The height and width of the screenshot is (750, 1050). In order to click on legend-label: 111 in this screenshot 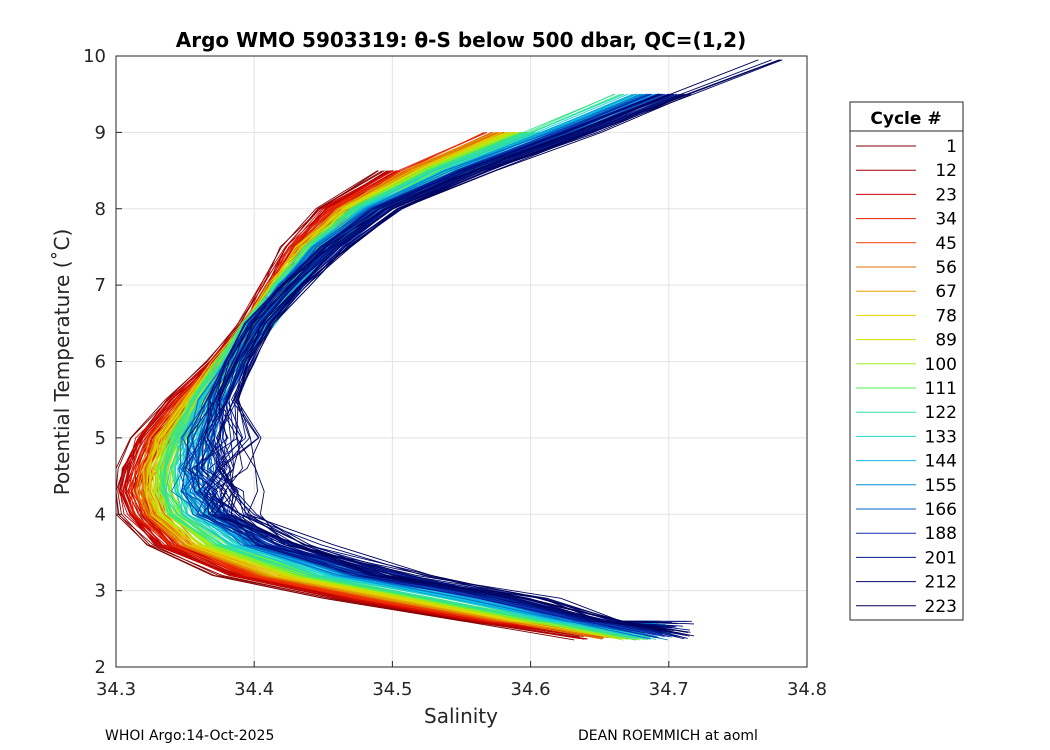, I will do `click(941, 389)`.